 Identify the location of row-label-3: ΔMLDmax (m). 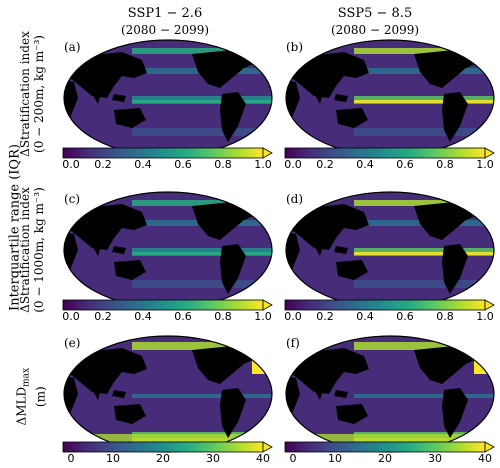
(30, 397).